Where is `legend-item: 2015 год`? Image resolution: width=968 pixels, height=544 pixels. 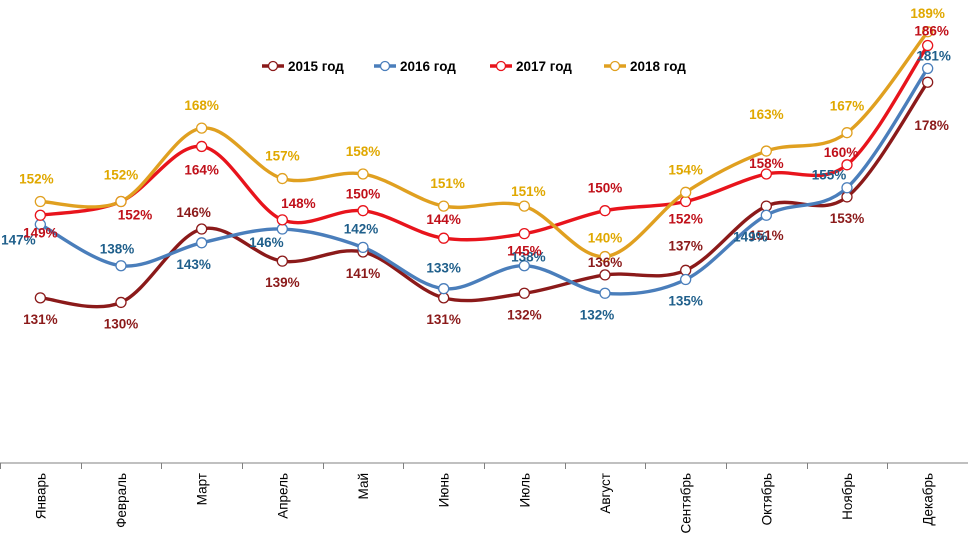 legend-item: 2015 год is located at coordinates (303, 66).